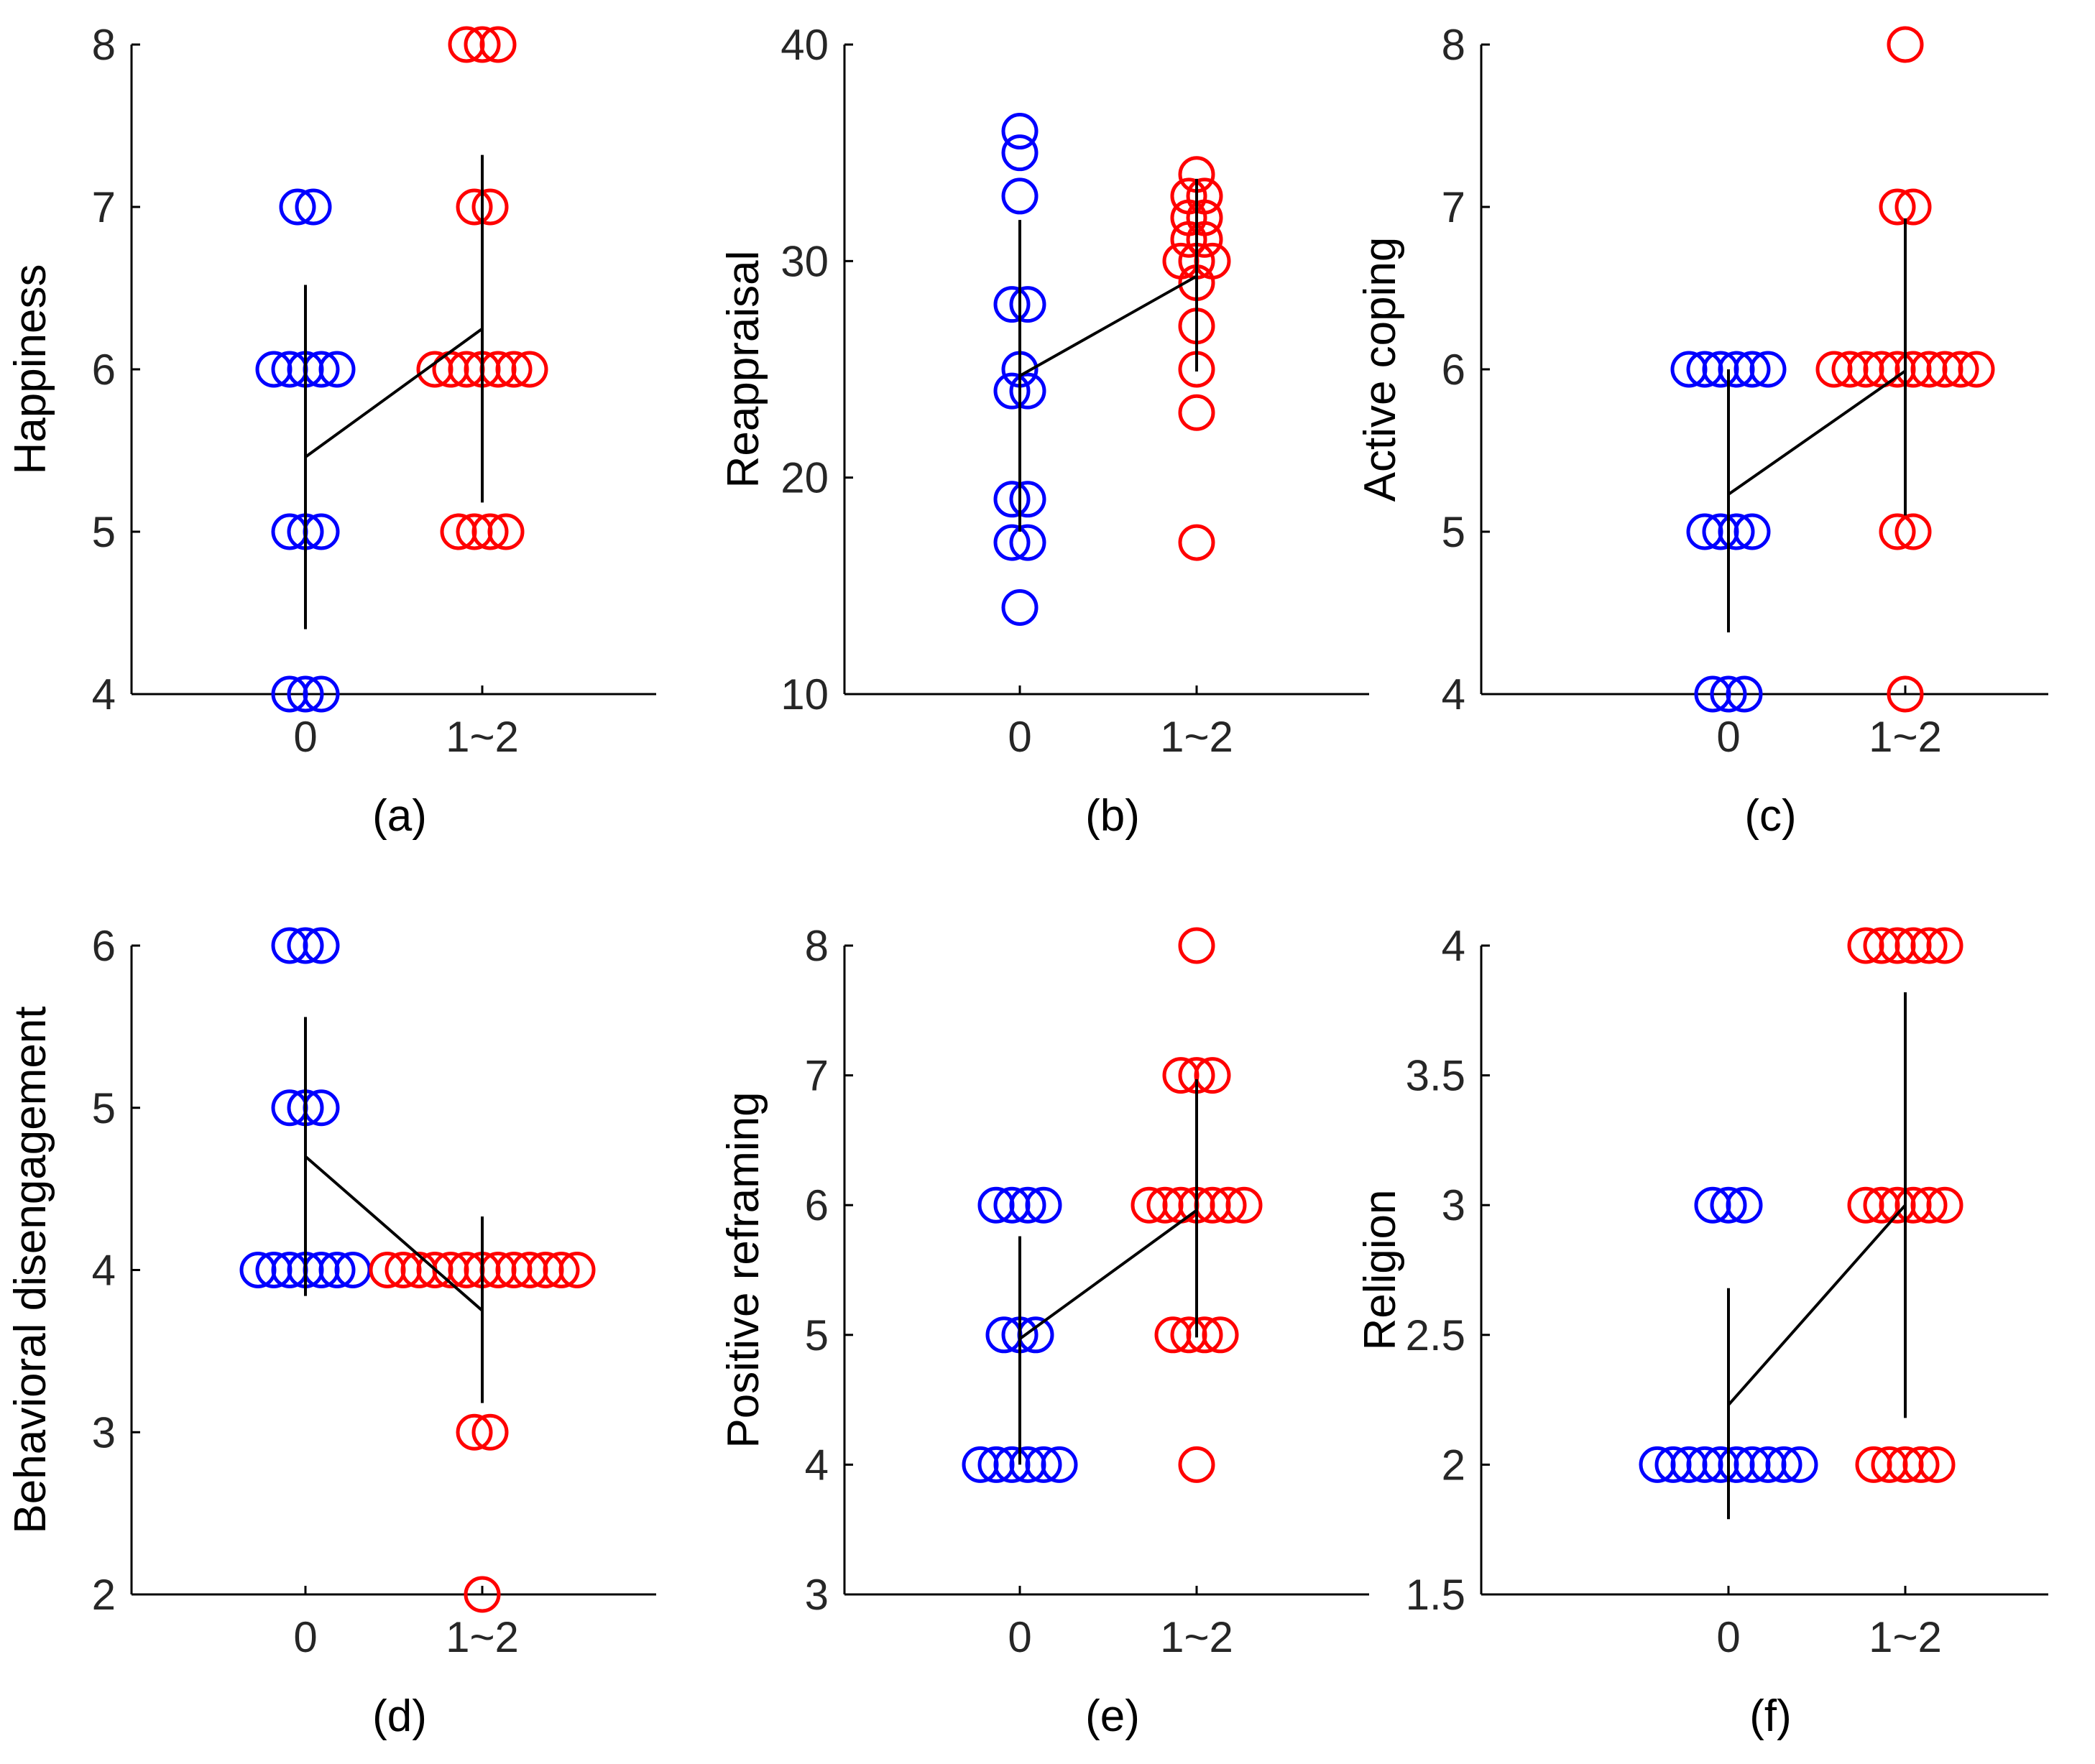 The width and height of the screenshot is (2095, 1764). I want to click on y-tick-label: 30, so click(805, 261).